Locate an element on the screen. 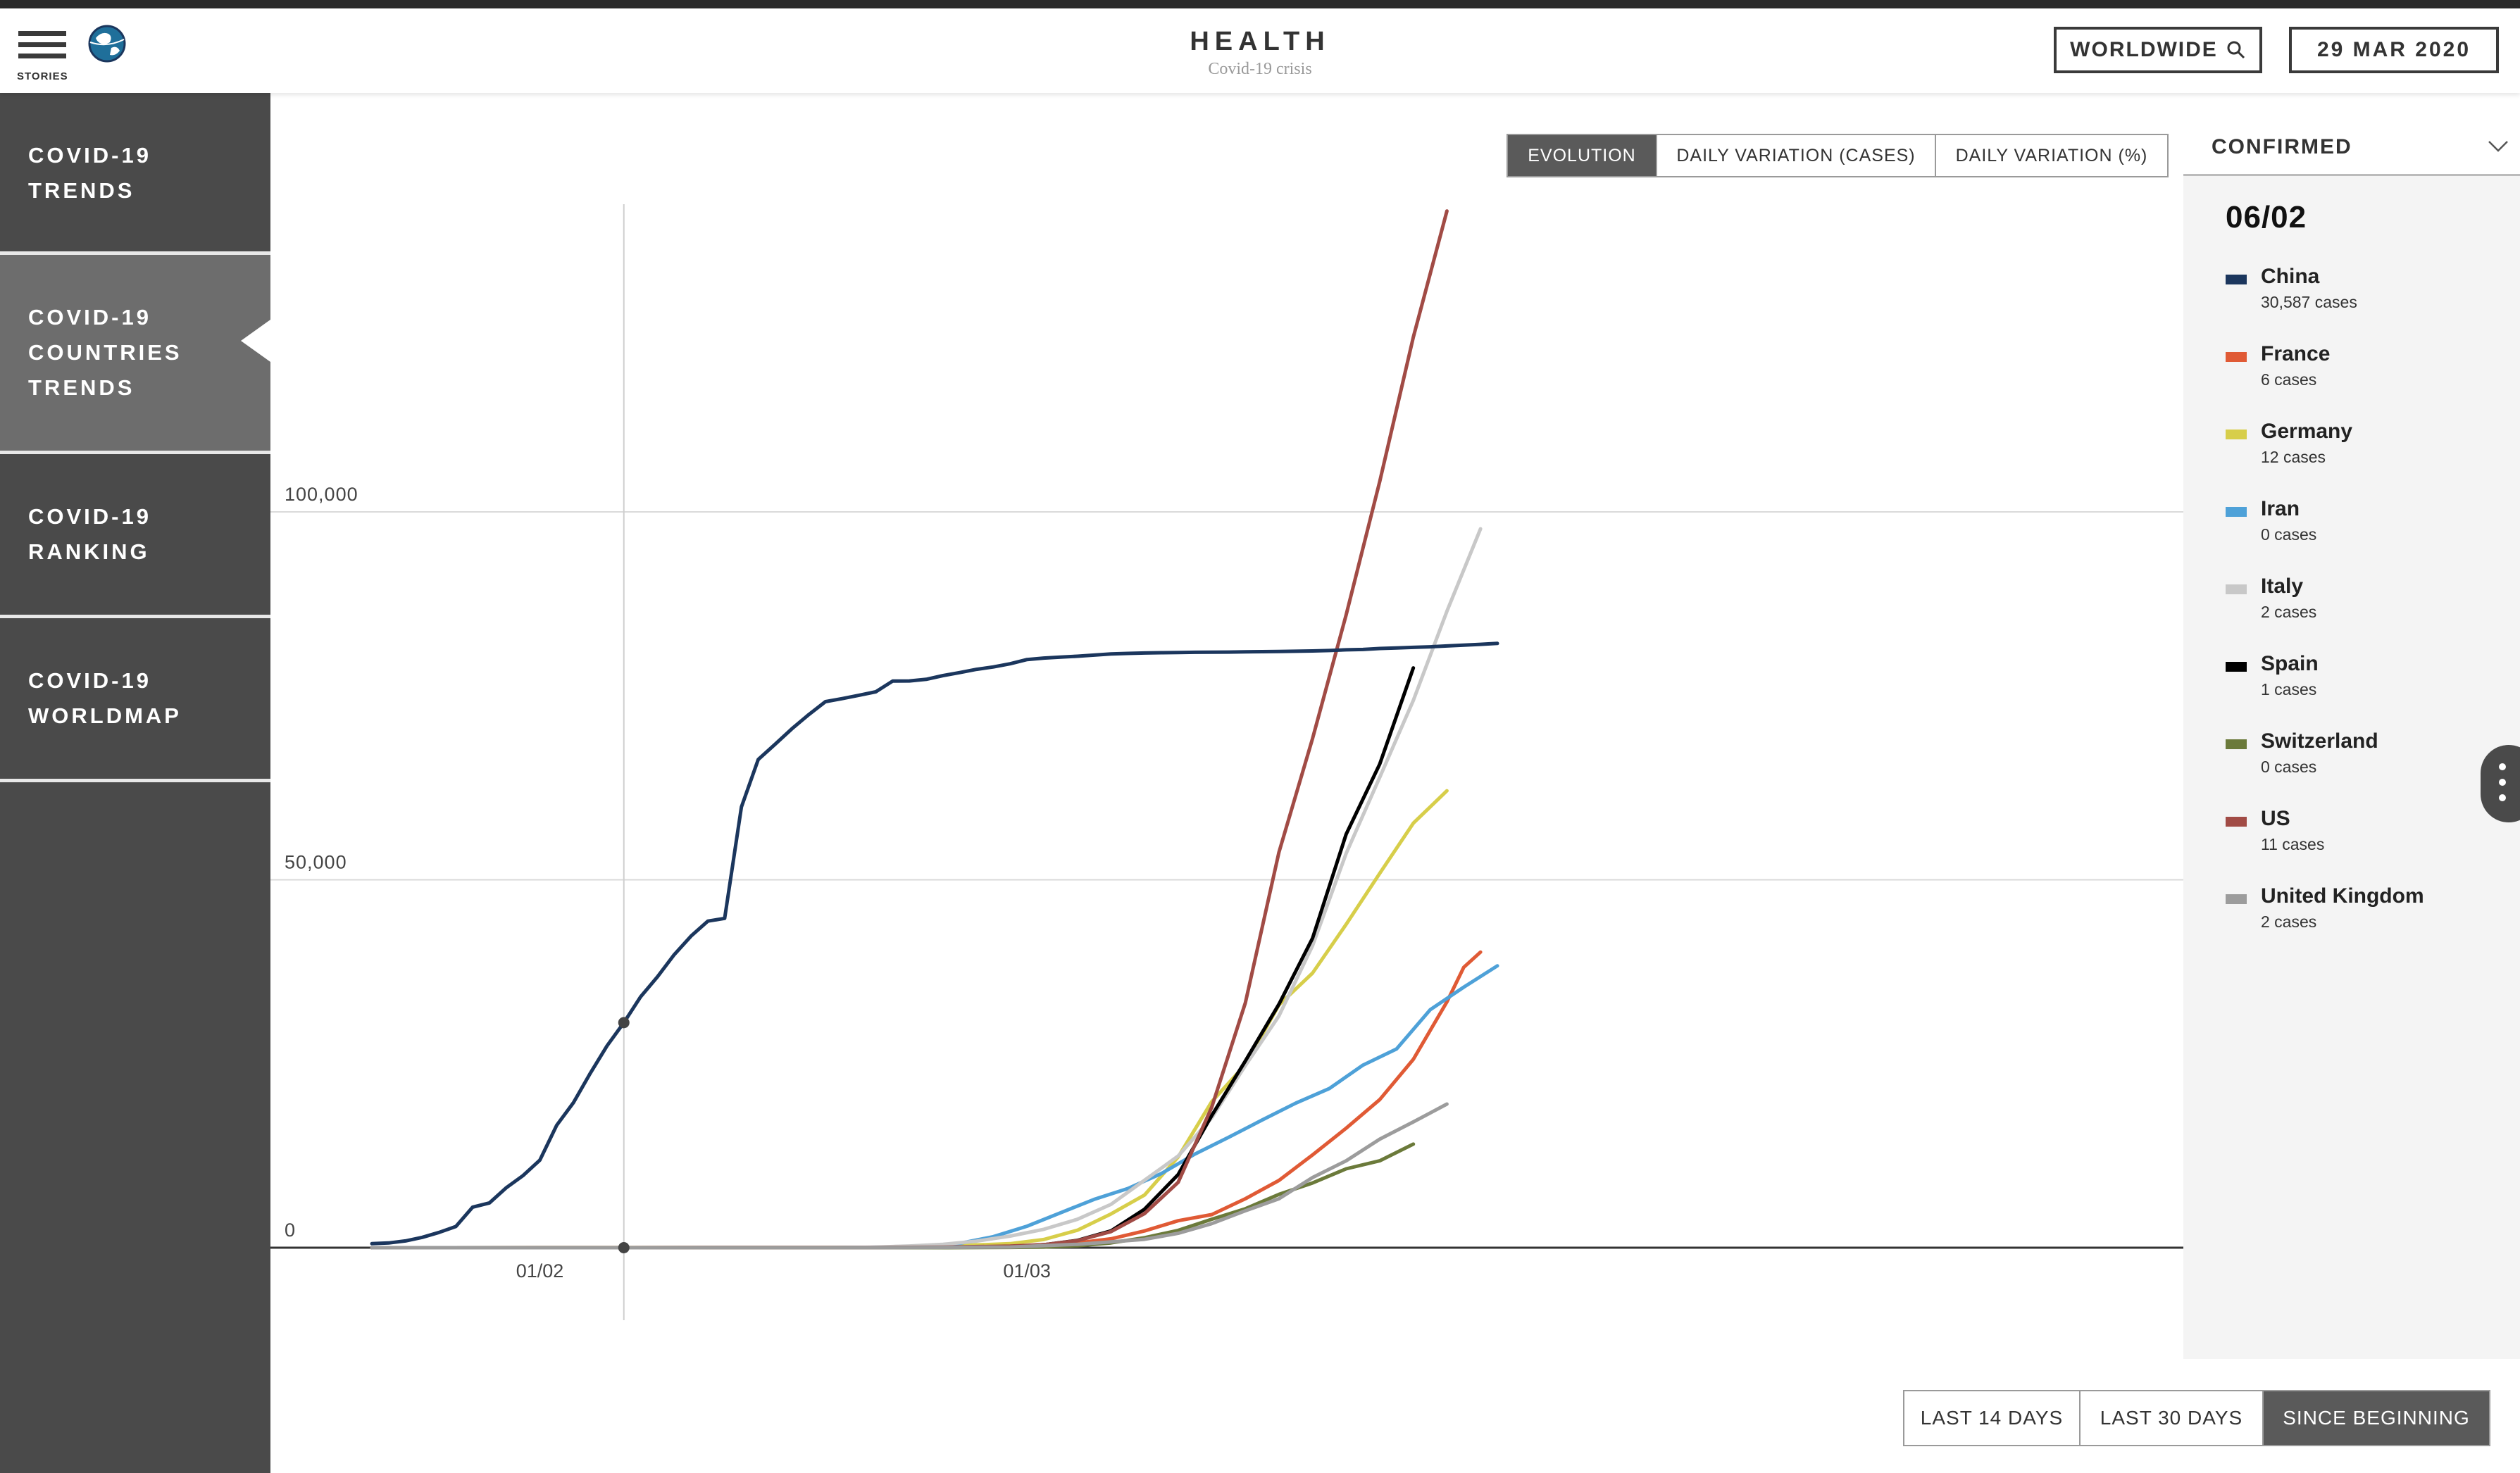 The image size is (2520, 1473). legend-item: Switzerland 0 cases is located at coordinates (2367, 757).